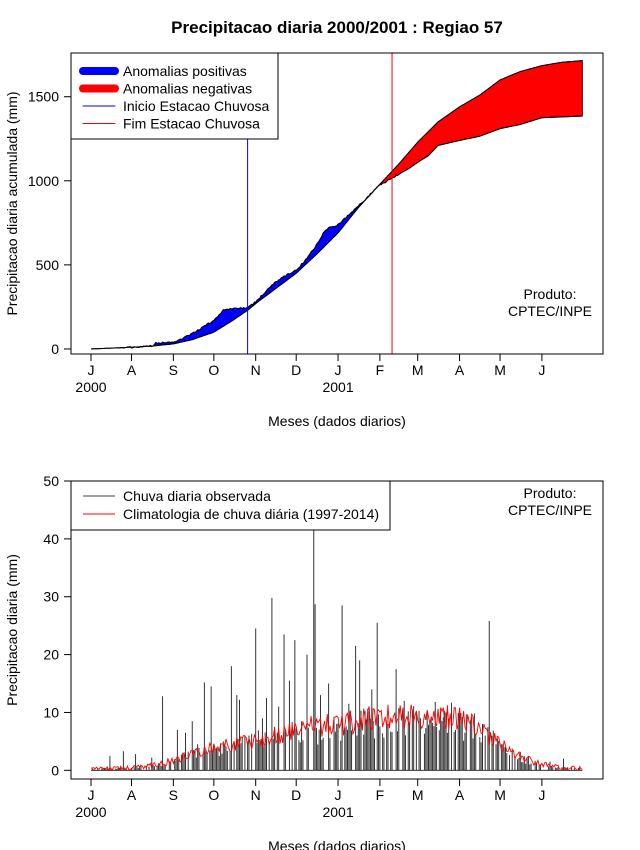 The width and height of the screenshot is (640, 850). I want to click on y-tick-label: 30, so click(51, 597).